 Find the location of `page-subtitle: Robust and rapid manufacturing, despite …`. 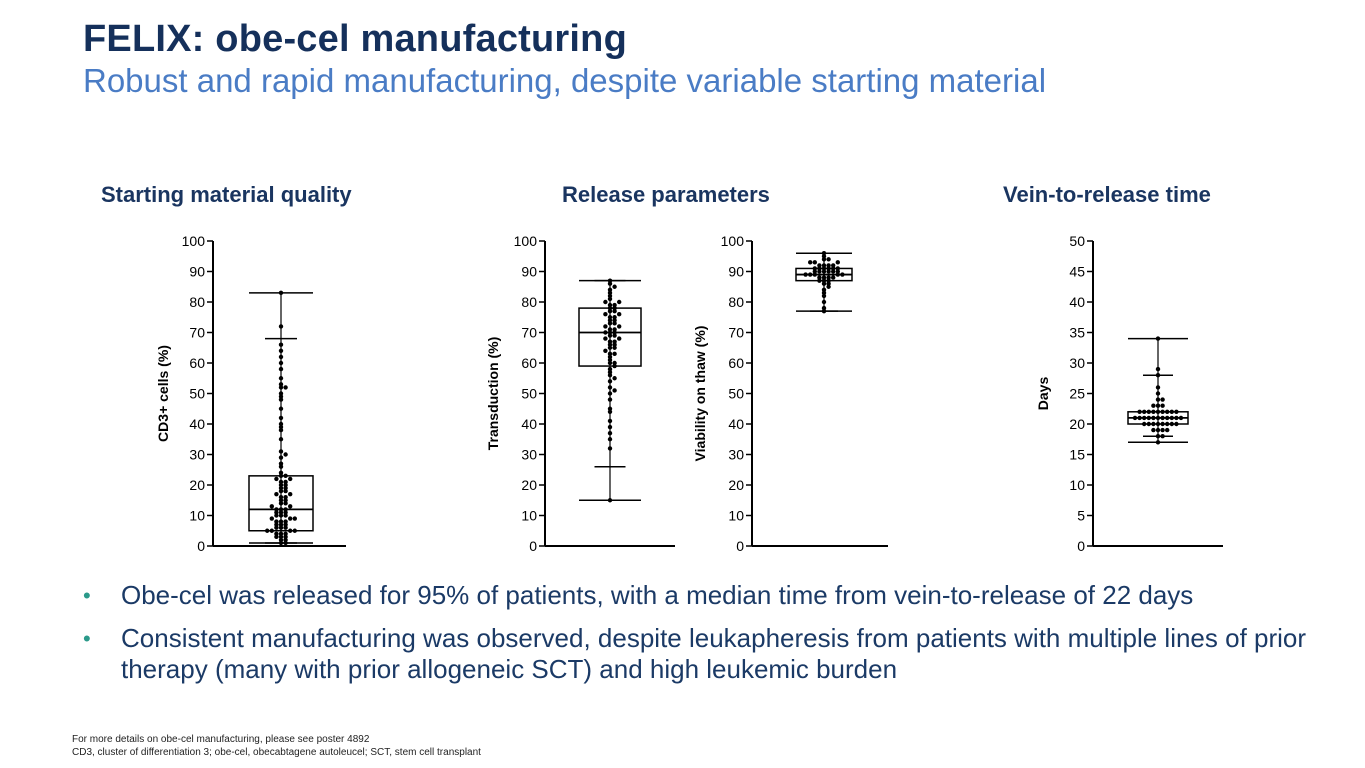

page-subtitle: Robust and rapid manufacturing, despite … is located at coordinates (565, 80).